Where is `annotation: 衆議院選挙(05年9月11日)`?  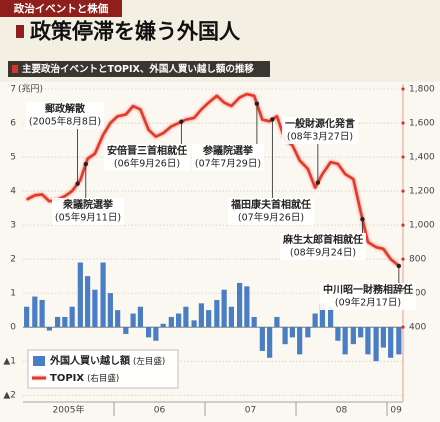
annotation: 衆議院選挙(05年9月11日) is located at coordinates (88, 211).